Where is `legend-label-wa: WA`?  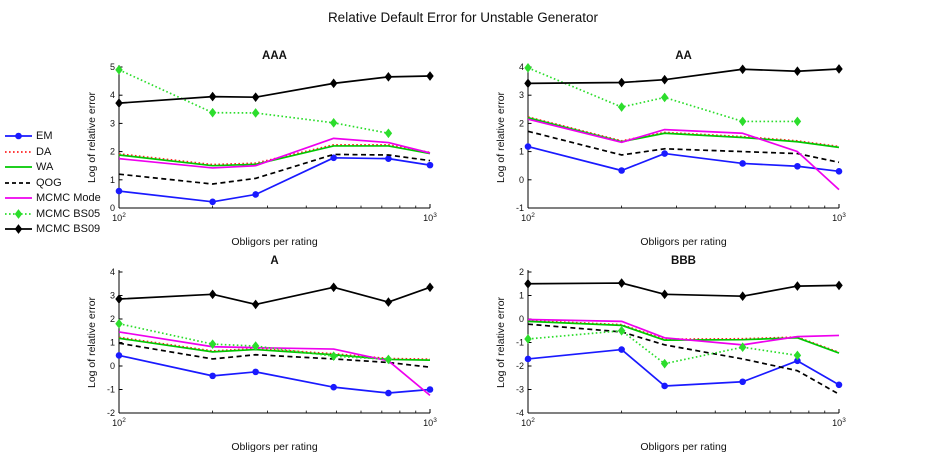 legend-label-wa: WA is located at coordinates (45, 167).